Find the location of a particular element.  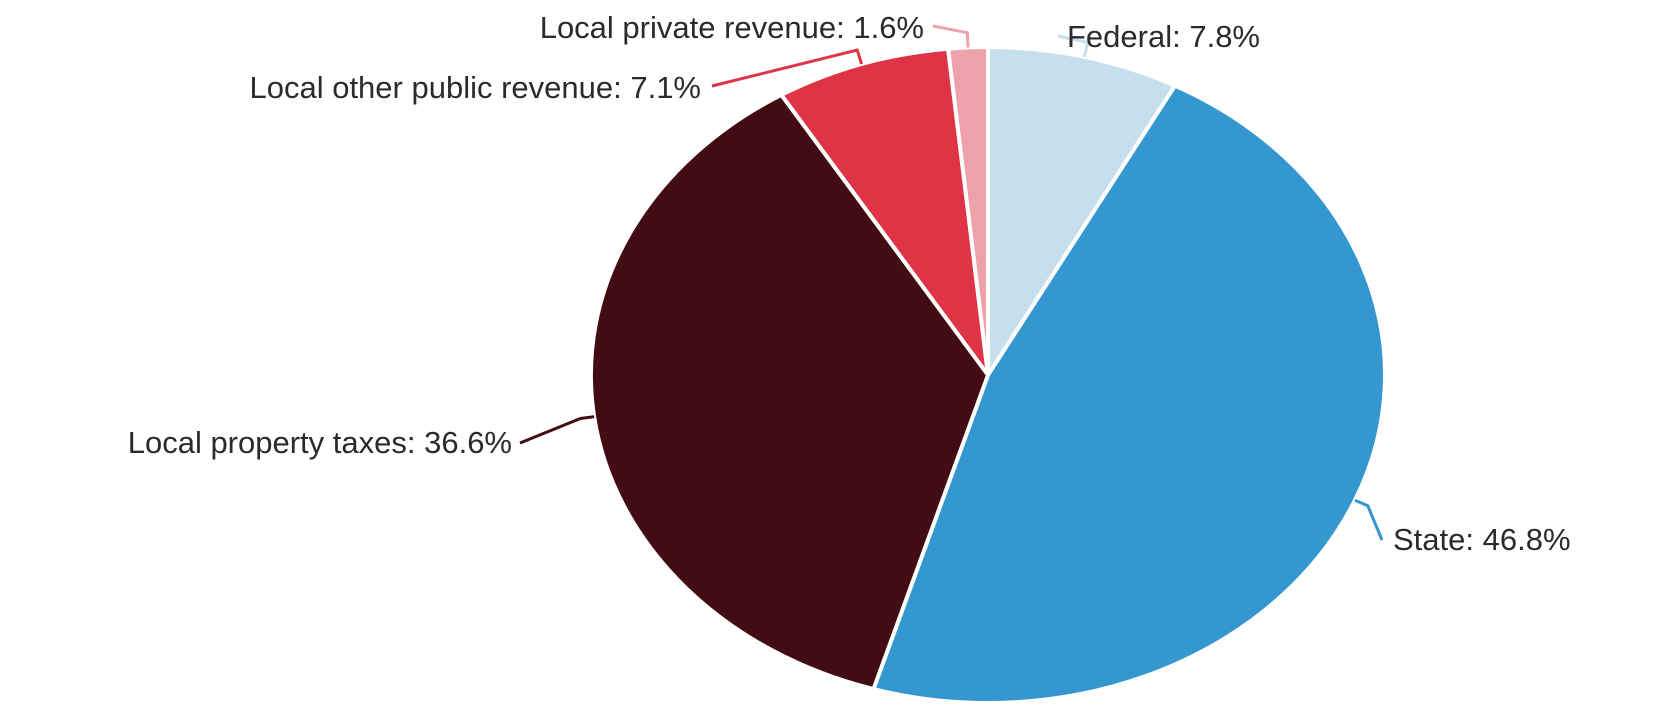

leader-line-local-property-taxes is located at coordinates (557, 430).